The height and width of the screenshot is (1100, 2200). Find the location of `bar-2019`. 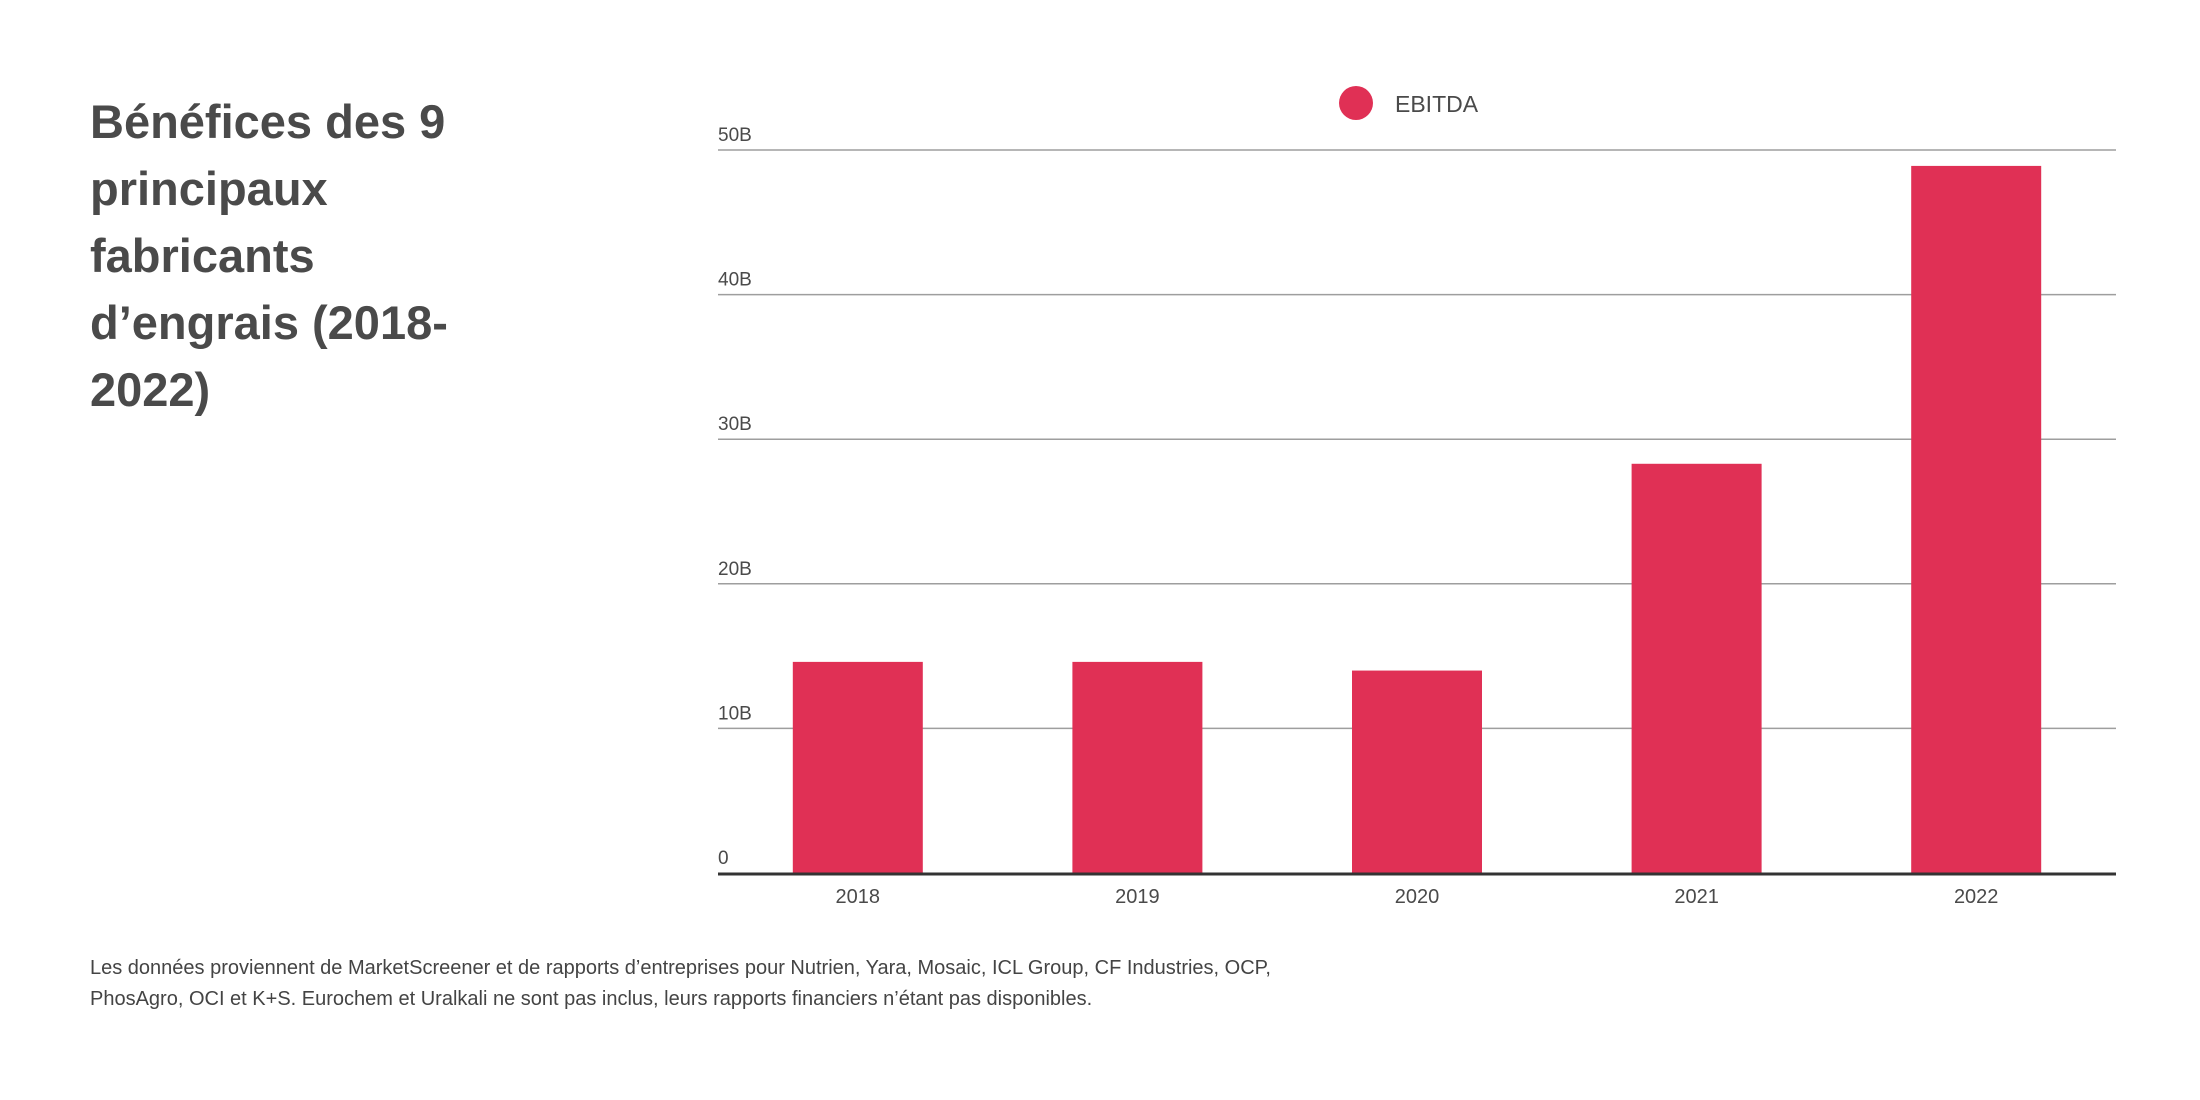

bar-2019 is located at coordinates (1137, 767).